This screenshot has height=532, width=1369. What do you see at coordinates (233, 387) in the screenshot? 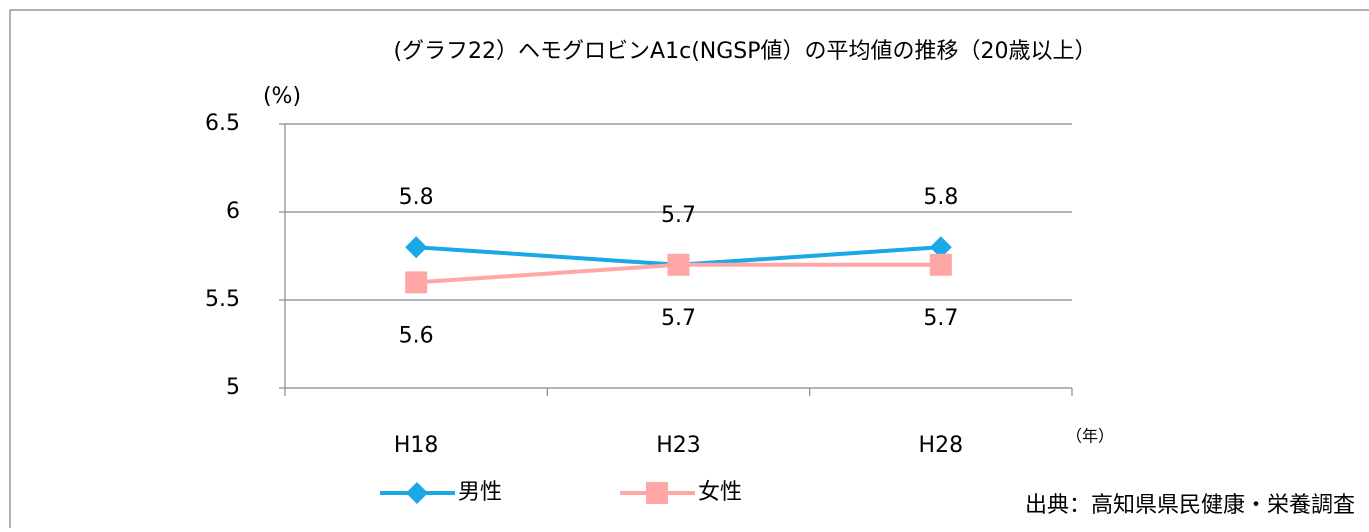
I see `y-tick-label: 5` at bounding box center [233, 387].